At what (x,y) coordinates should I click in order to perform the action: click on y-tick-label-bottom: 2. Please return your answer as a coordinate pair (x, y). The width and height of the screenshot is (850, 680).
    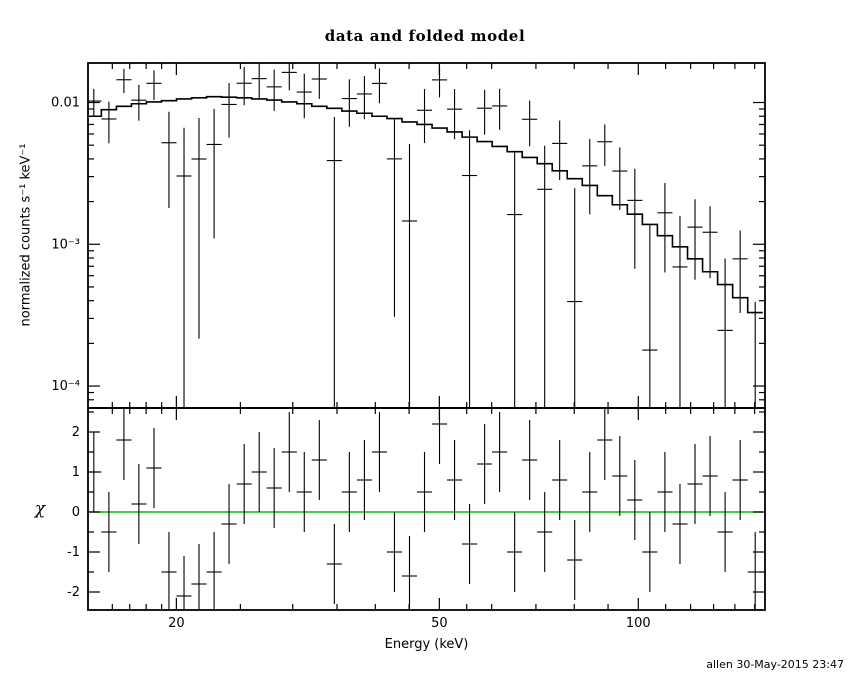
    Looking at the image, I should click on (76, 432).